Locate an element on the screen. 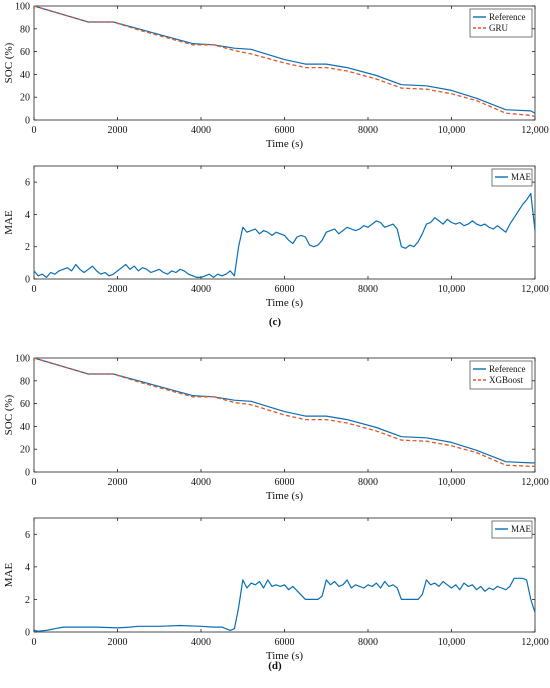 The height and width of the screenshot is (688, 550). series-line-xgboost is located at coordinates (284, 412).